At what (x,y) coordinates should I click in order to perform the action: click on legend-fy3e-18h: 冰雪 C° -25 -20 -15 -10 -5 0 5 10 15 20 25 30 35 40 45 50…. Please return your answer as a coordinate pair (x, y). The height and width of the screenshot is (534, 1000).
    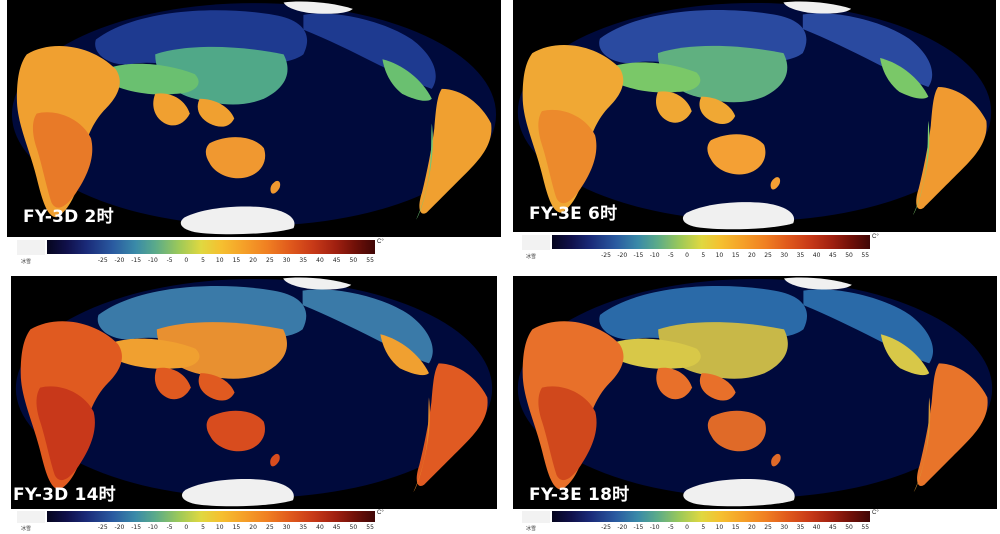
    Looking at the image, I should click on (704, 522).